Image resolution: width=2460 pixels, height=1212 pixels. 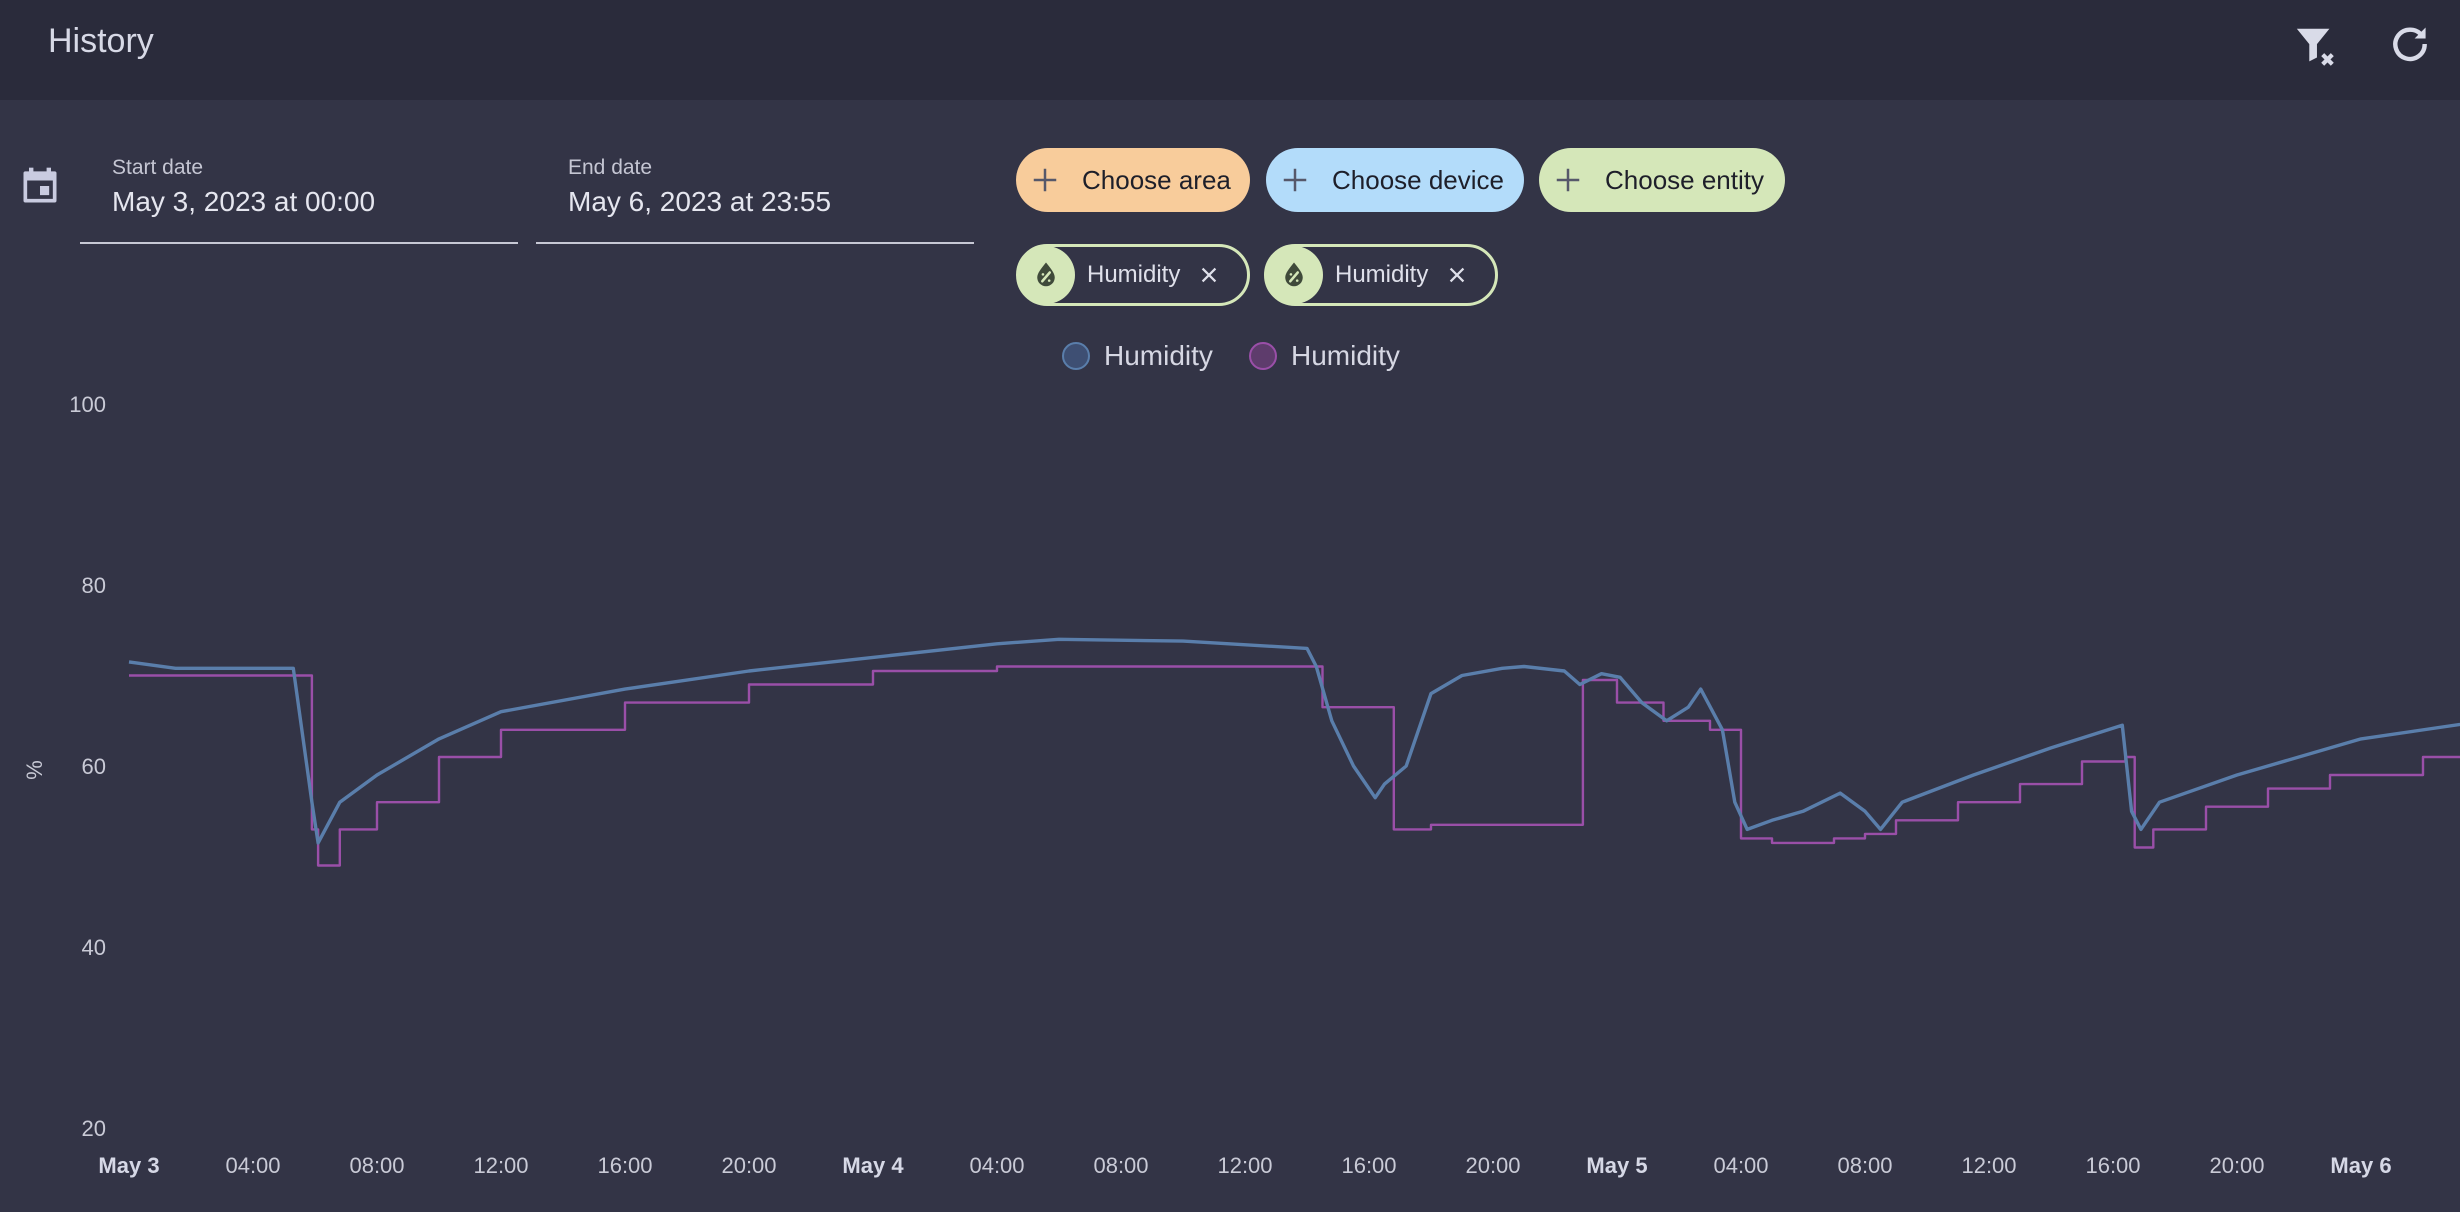 What do you see at coordinates (158, 167) in the screenshot?
I see `start-date-label: Start date` at bounding box center [158, 167].